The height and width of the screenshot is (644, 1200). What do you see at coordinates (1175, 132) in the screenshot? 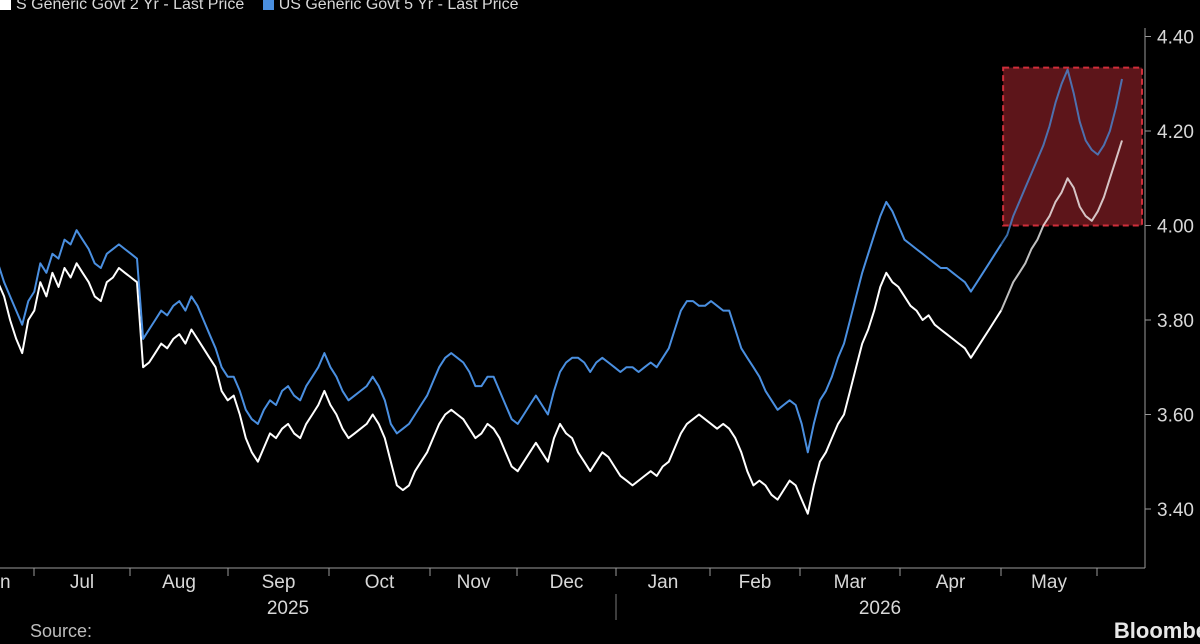
I see `y-tick-label: 4.20` at bounding box center [1175, 132].